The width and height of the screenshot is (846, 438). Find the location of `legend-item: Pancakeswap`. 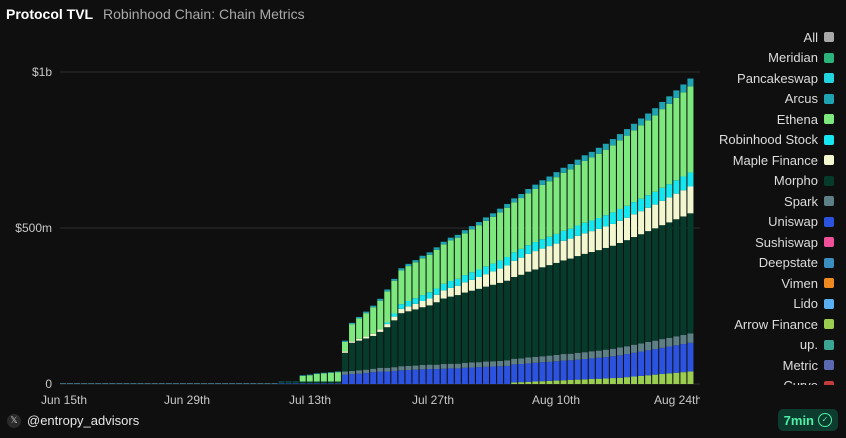

legend-item: Pancakeswap is located at coordinates (776, 78).